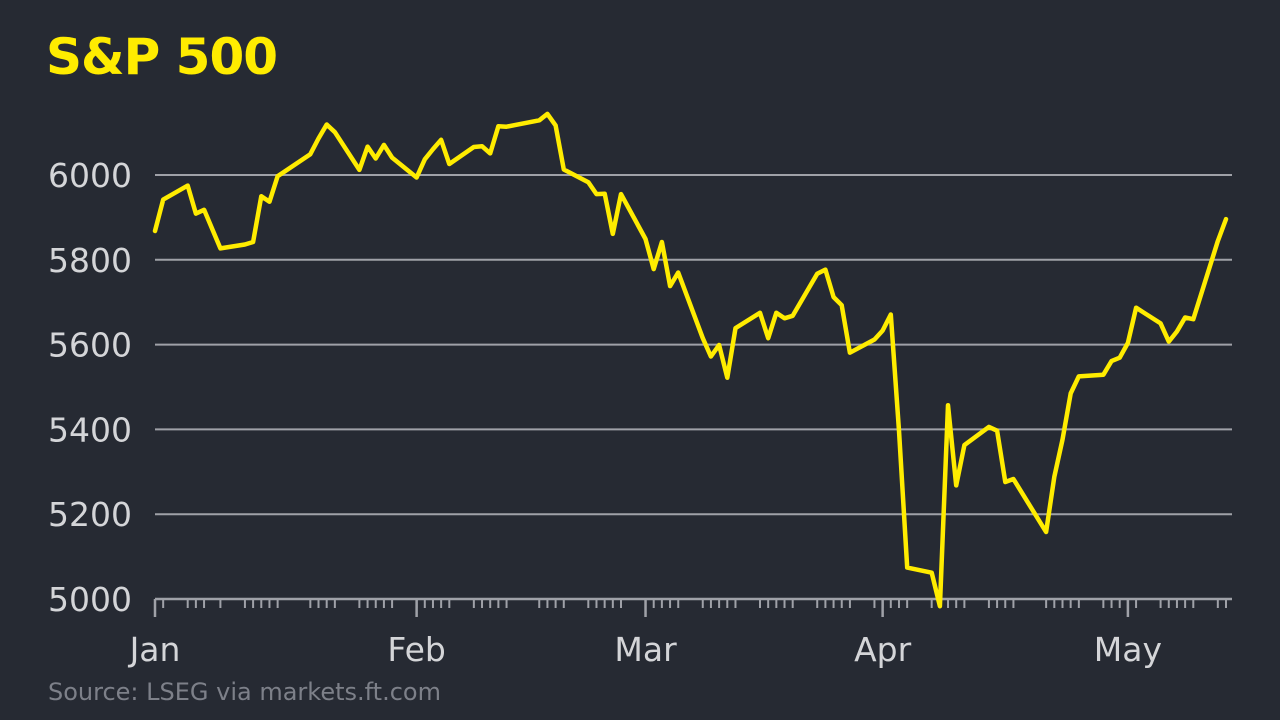 The image size is (1280, 720). I want to click on x-tick-label: Apr, so click(883, 649).